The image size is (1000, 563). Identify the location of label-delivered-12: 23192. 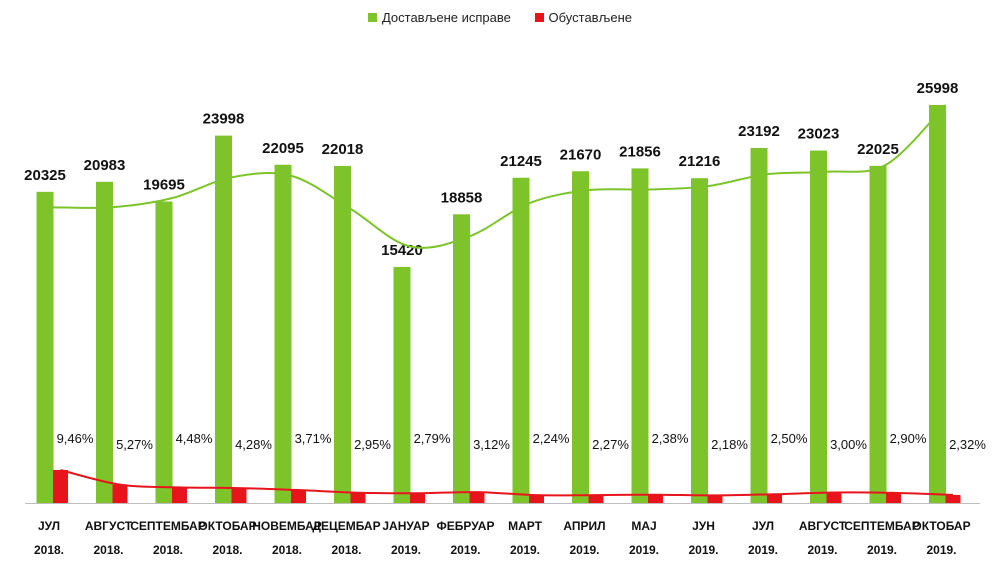
(759, 131).